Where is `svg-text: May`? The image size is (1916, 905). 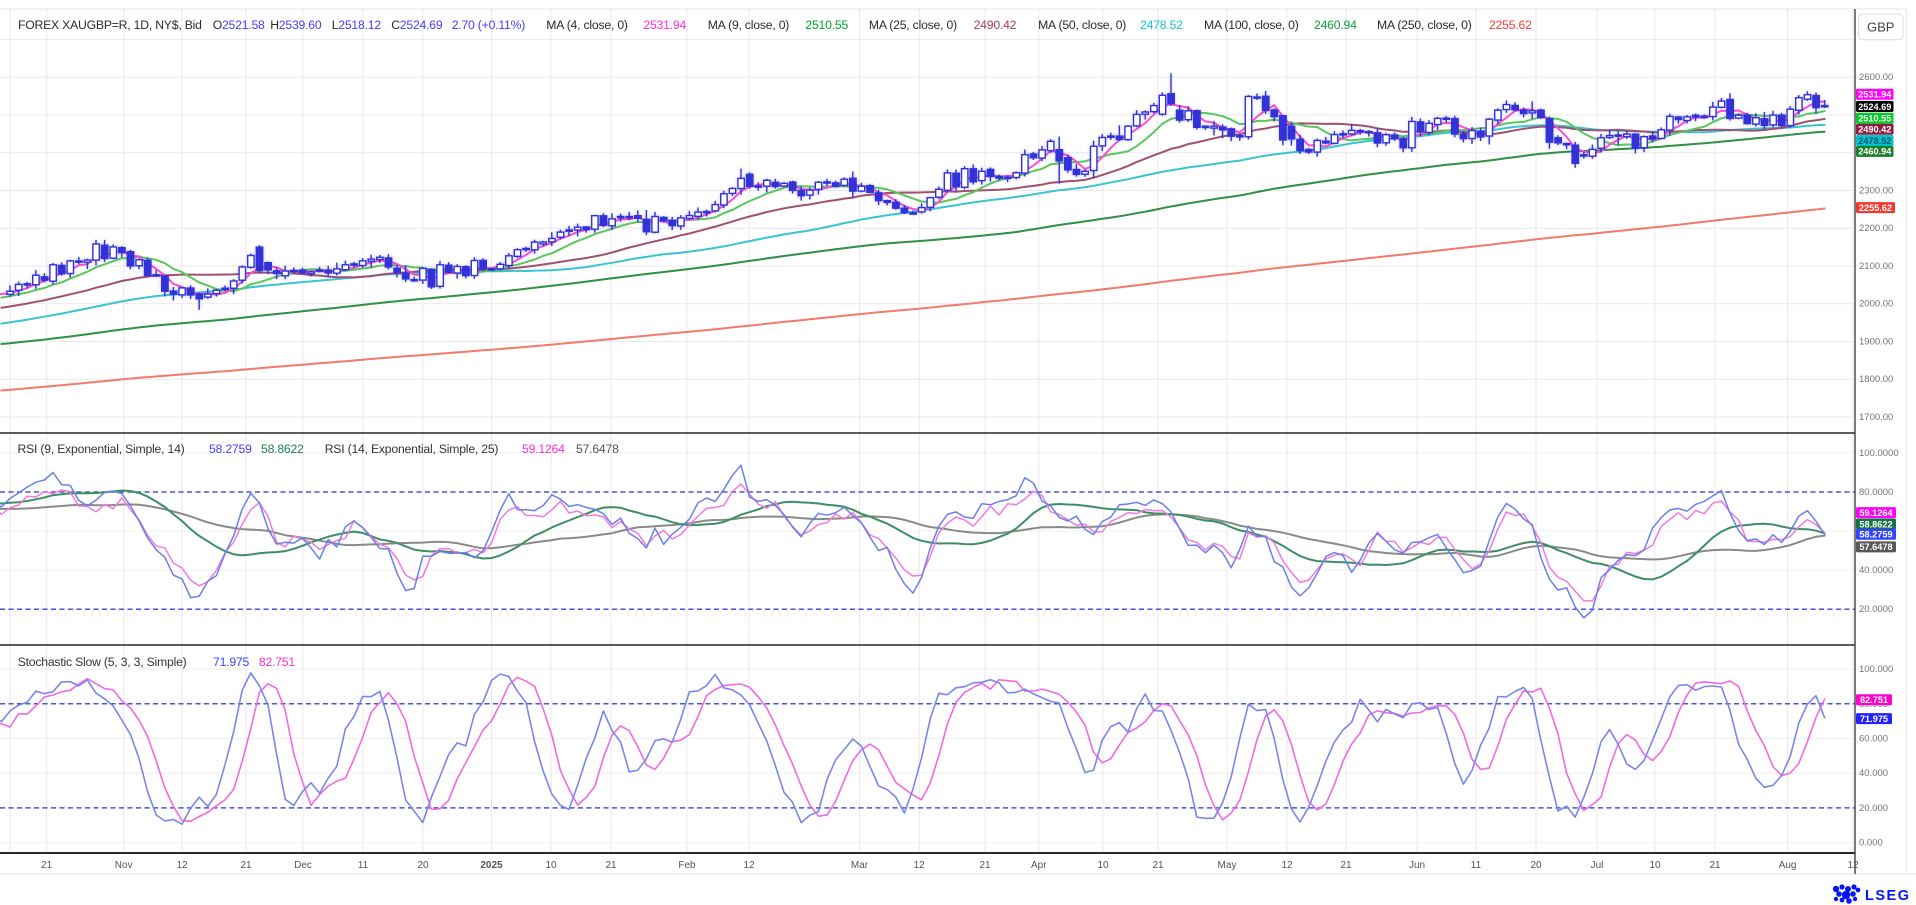
svg-text: May is located at coordinates (1227, 865).